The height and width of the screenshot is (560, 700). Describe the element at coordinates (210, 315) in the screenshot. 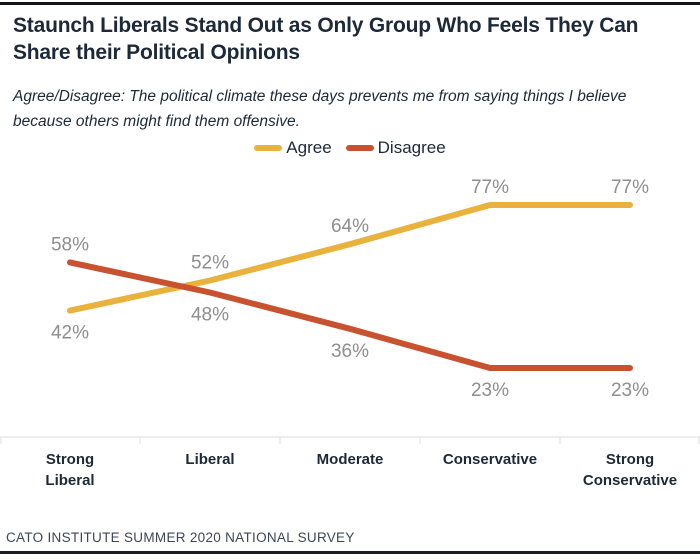

I see `data-label-disagree: 48%` at that location.